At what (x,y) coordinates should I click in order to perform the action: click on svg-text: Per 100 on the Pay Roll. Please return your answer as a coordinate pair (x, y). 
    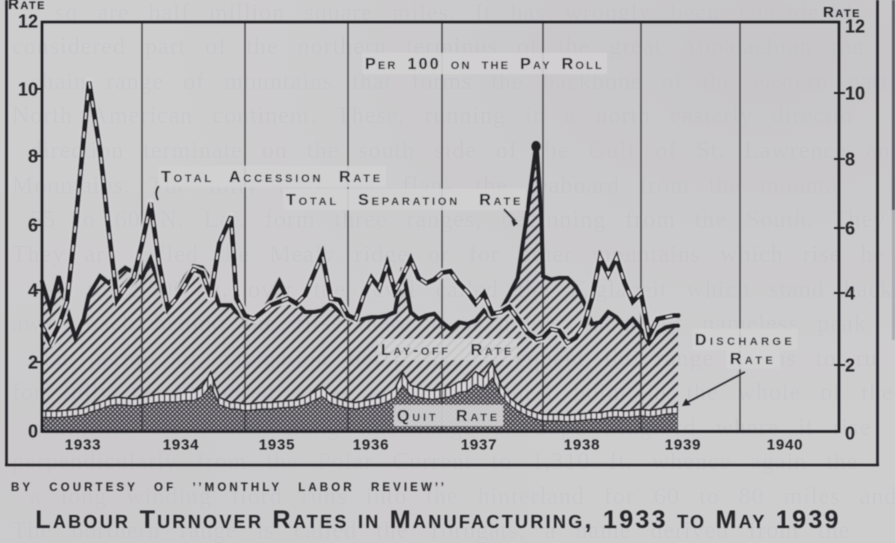
    Looking at the image, I should click on (484, 64).